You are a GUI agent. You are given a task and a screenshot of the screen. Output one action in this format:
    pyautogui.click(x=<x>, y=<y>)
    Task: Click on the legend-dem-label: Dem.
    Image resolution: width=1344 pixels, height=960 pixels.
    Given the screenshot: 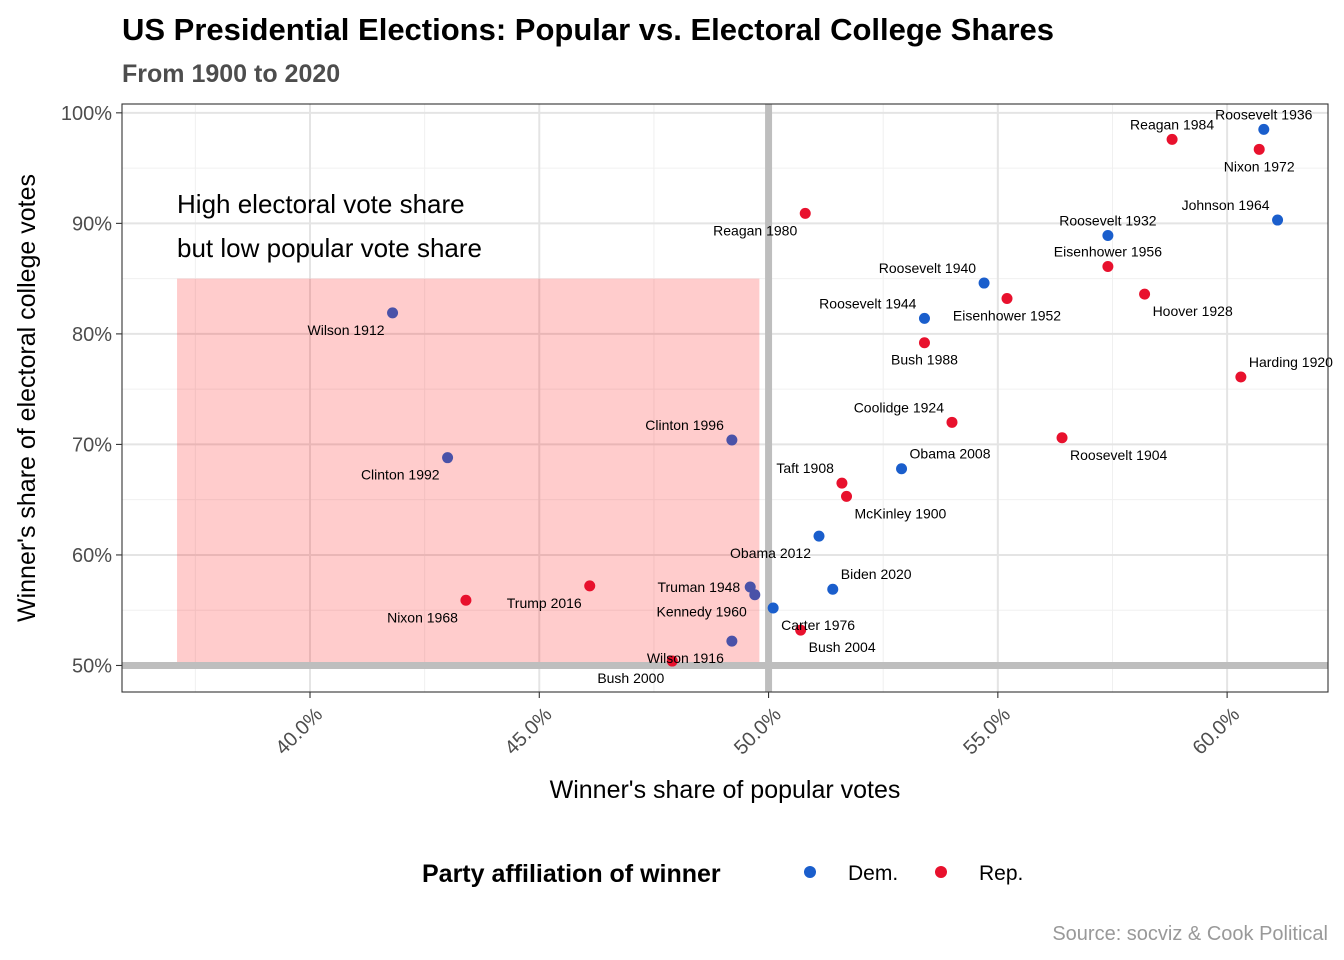 What is the action you would take?
    pyautogui.click(x=873, y=873)
    